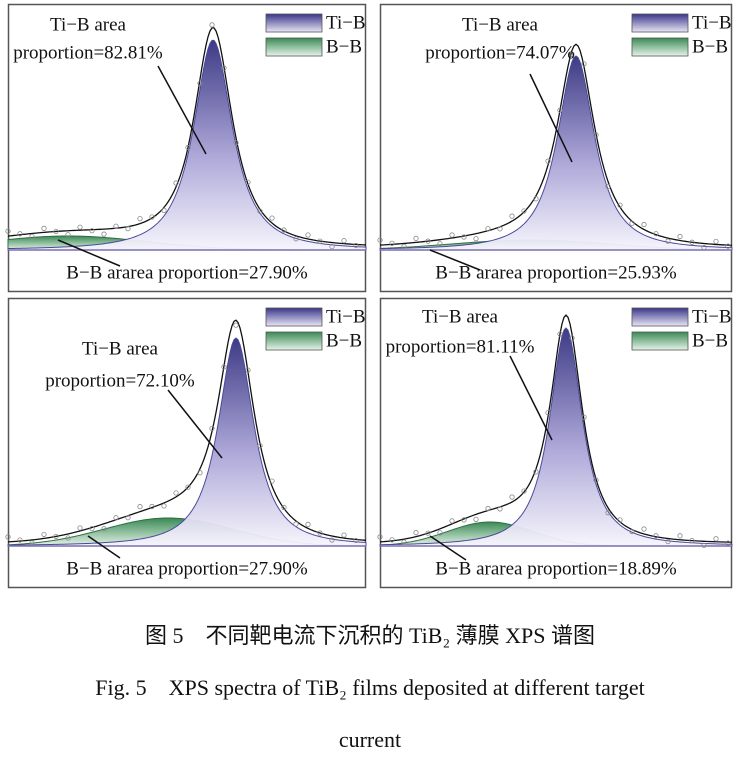 The height and width of the screenshot is (761, 740). What do you see at coordinates (556, 272) in the screenshot?
I see `bb-label: B−B ararea proportion=25.93%` at bounding box center [556, 272].